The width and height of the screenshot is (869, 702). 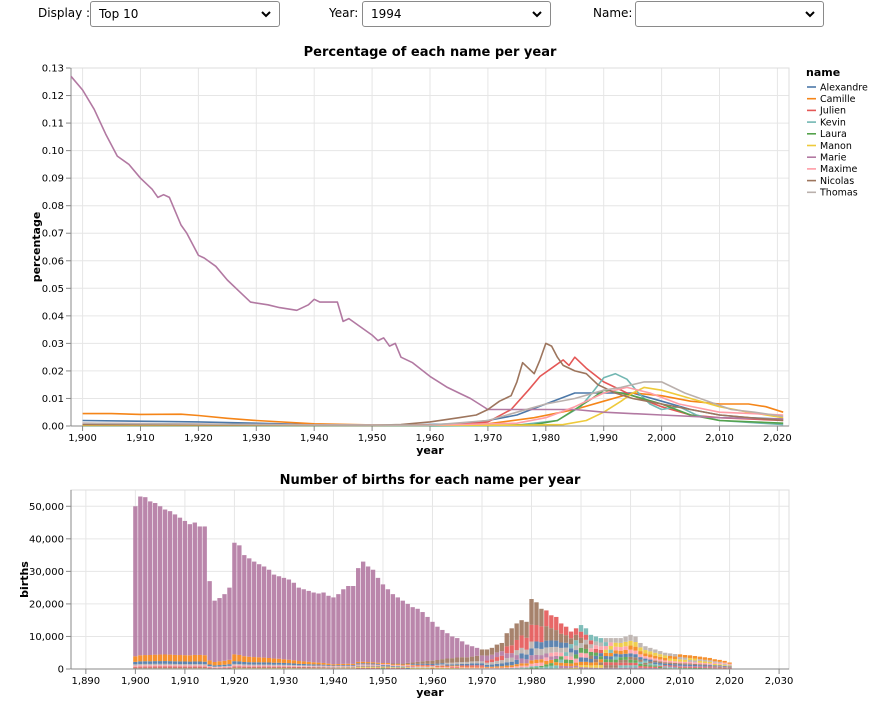 What do you see at coordinates (53, 124) in the screenshot?
I see `y-tick-label: 0.11` at bounding box center [53, 124].